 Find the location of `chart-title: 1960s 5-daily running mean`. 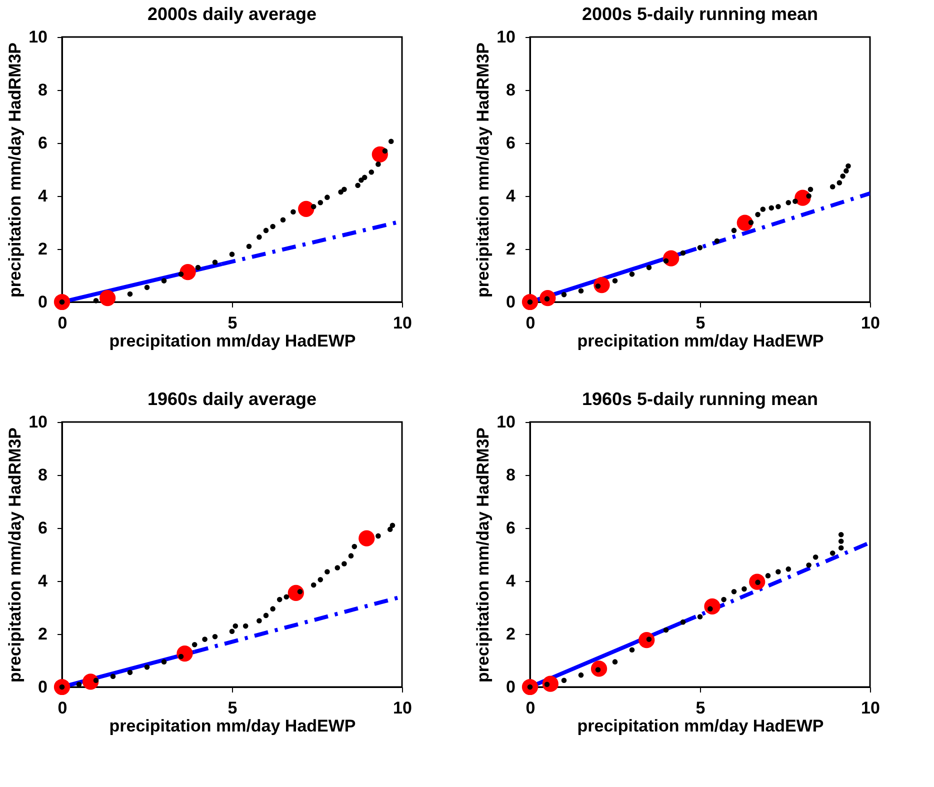

chart-title: 1960s 5-daily running mean is located at coordinates (700, 399).